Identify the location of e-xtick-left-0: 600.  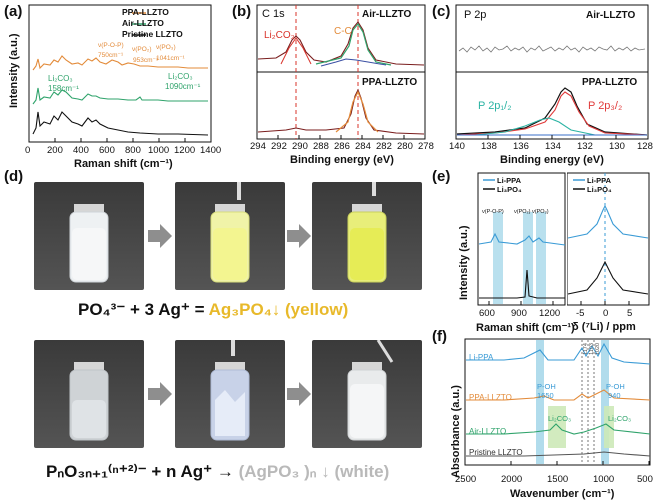
(487, 313).